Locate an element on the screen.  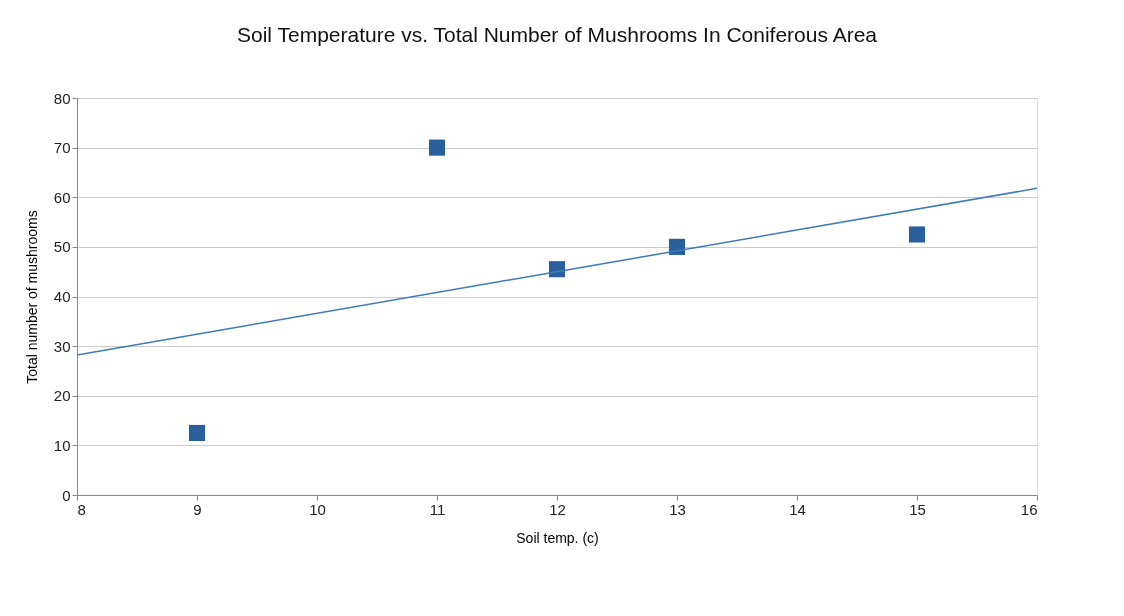
x-tick-label: 8 is located at coordinates (81, 509).